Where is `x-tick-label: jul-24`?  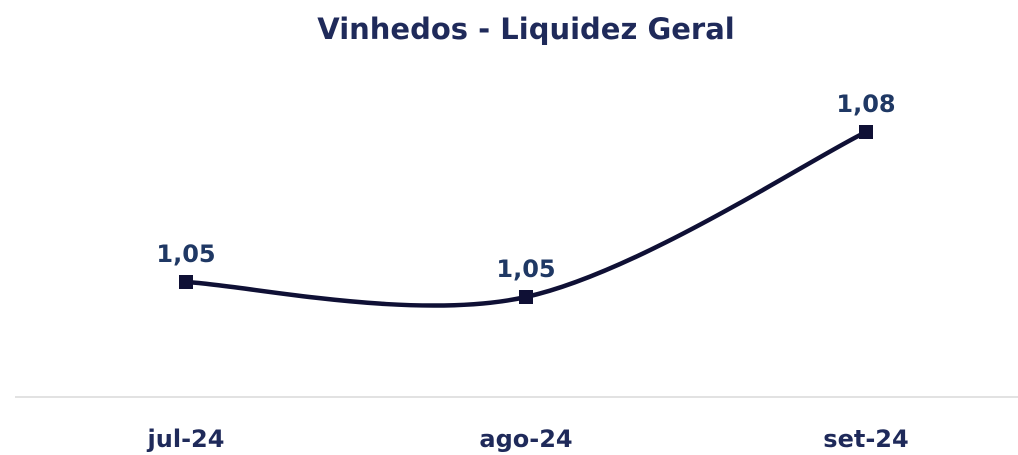 x-tick-label: jul-24 is located at coordinates (186, 439).